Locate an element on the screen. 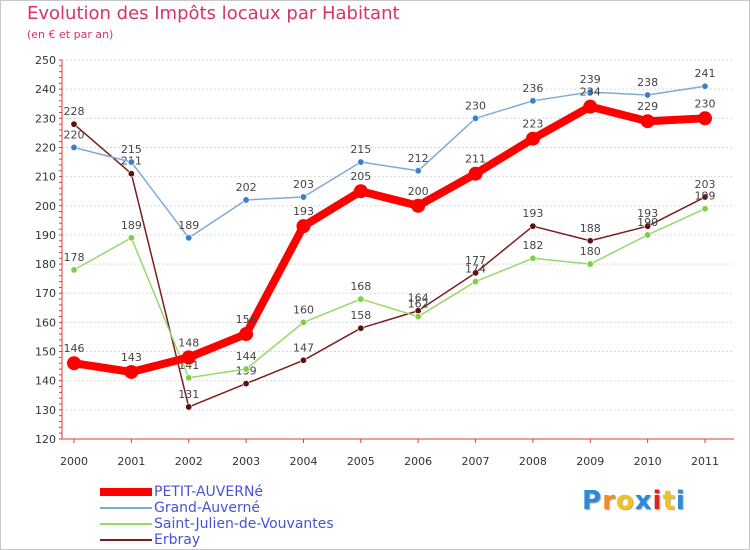  data-label: 147 is located at coordinates (303, 347).